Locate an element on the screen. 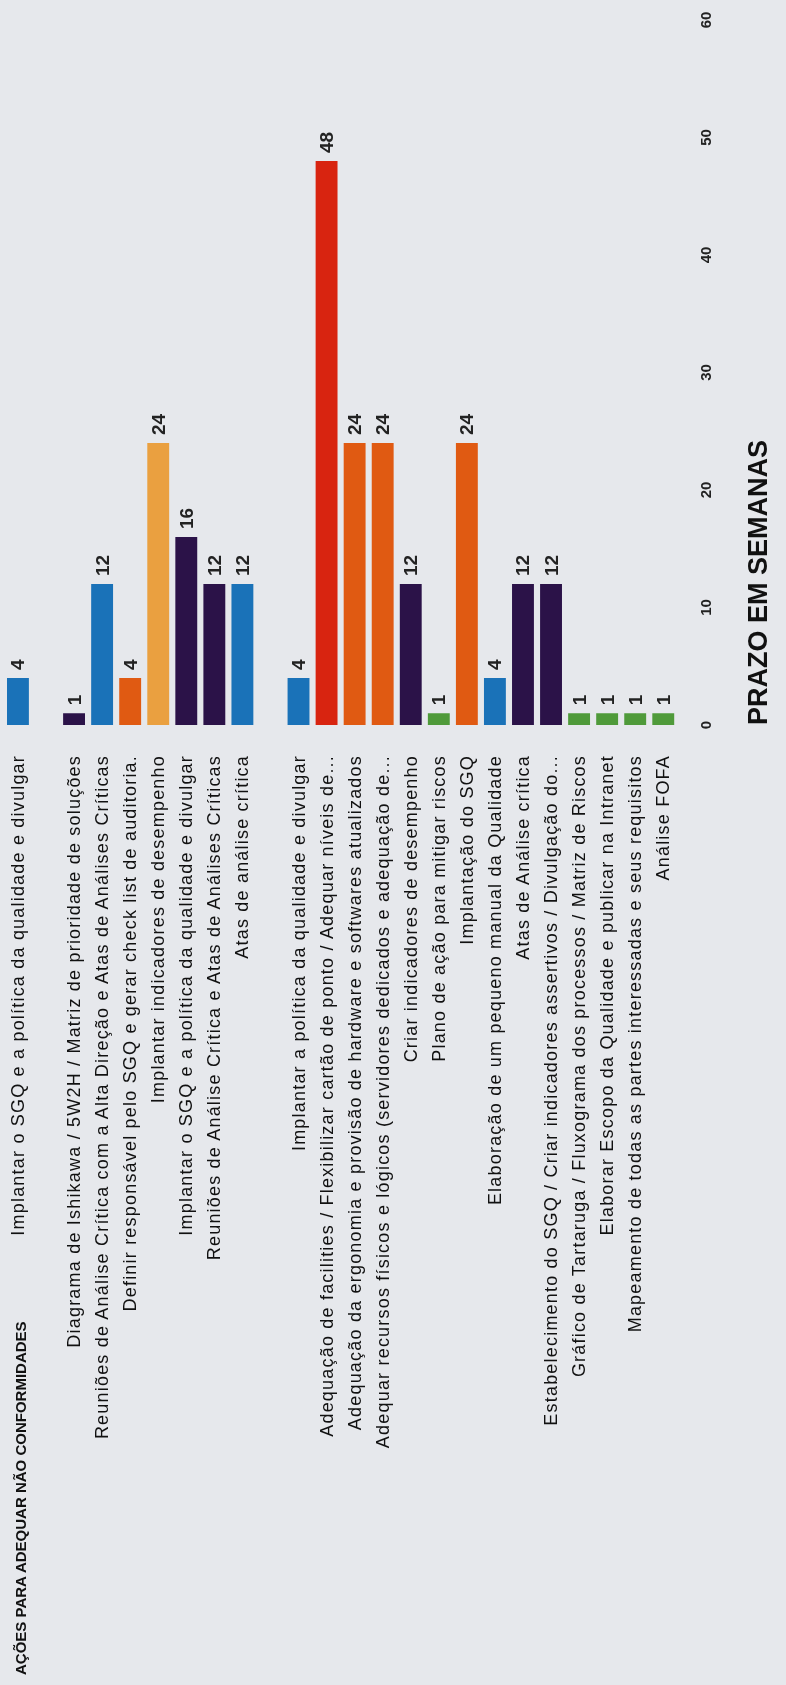  x-tick-label: Adequação da ergonomia e provisão de hardware e softwares atualizados is located at coordinates (354, 1093).